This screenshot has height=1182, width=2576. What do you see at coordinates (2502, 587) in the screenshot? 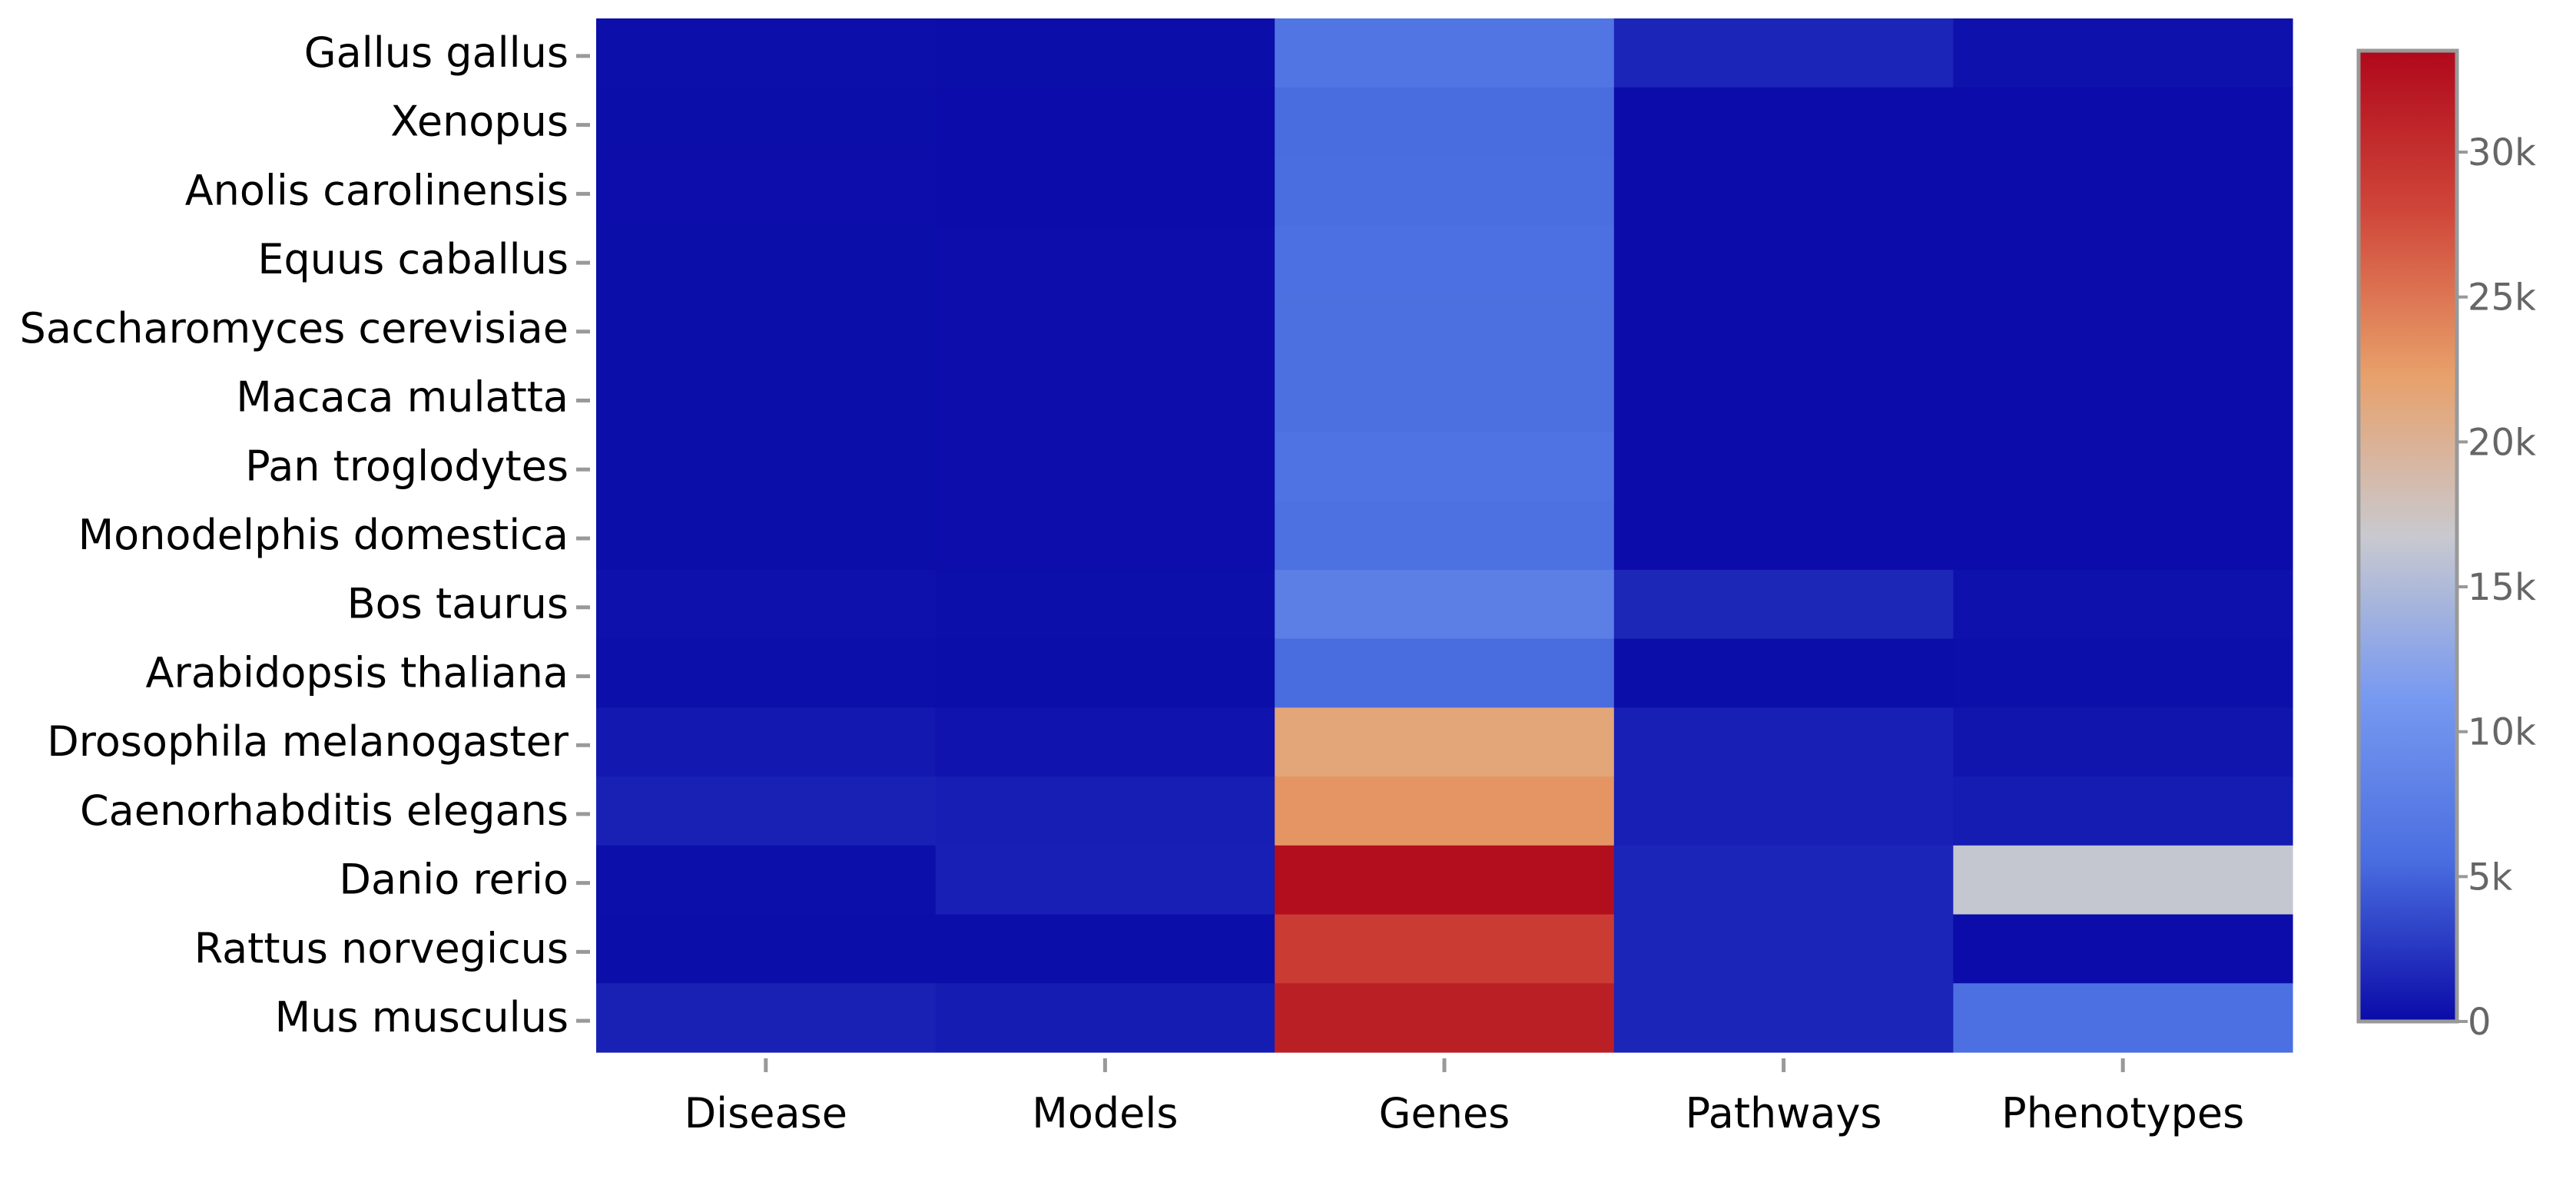
I see `colorbar-tick-label: 15k` at bounding box center [2502, 587].